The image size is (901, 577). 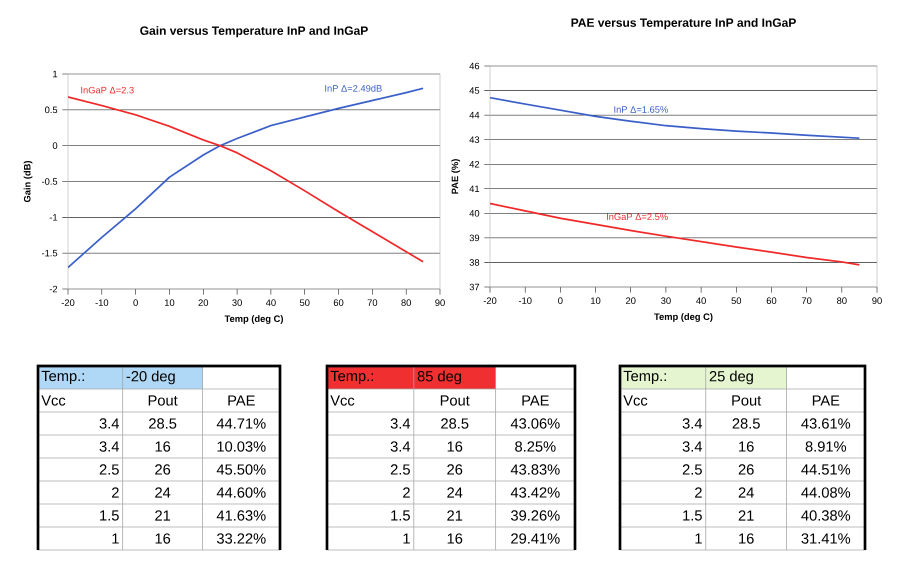 What do you see at coordinates (242, 446) in the screenshot?
I see `text: 10.03%` at bounding box center [242, 446].